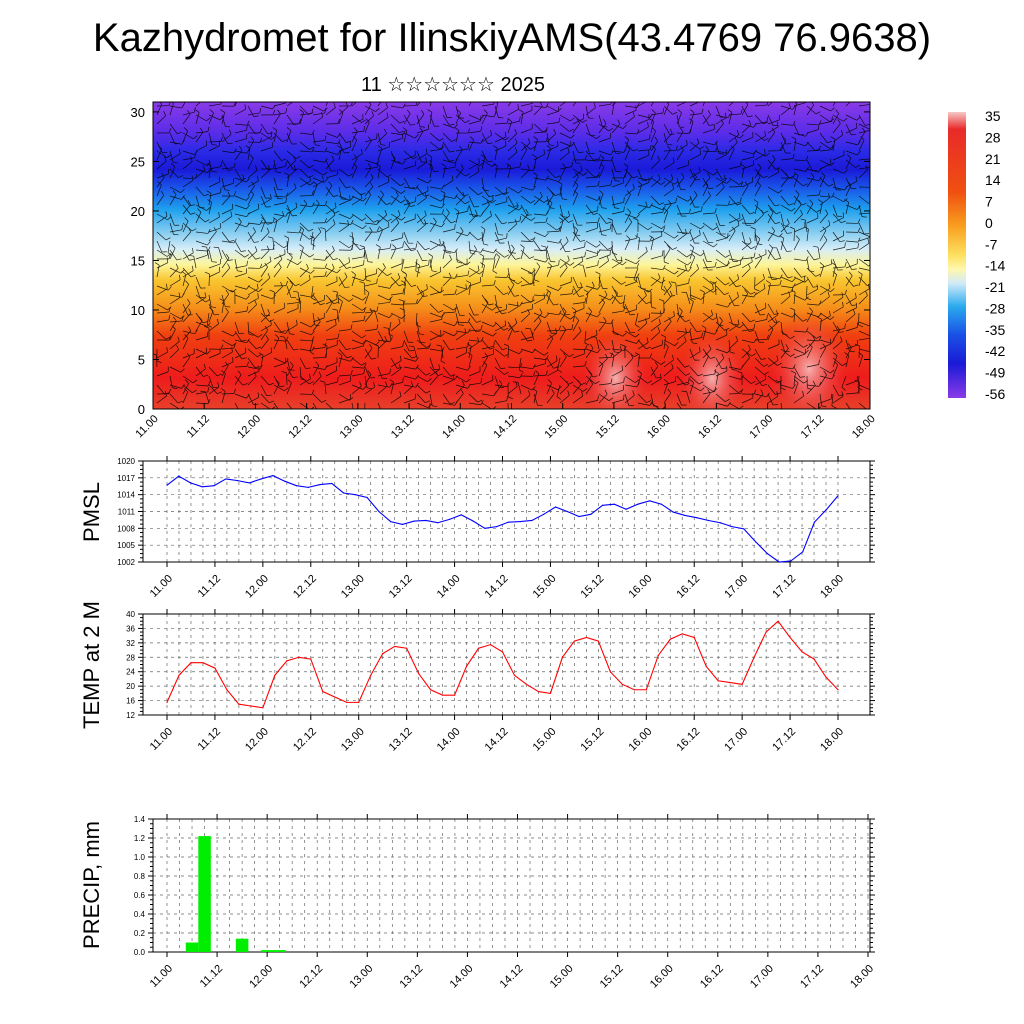  Describe the element at coordinates (662, 977) in the screenshot. I see `x-tick-label: 16.00` at that location.